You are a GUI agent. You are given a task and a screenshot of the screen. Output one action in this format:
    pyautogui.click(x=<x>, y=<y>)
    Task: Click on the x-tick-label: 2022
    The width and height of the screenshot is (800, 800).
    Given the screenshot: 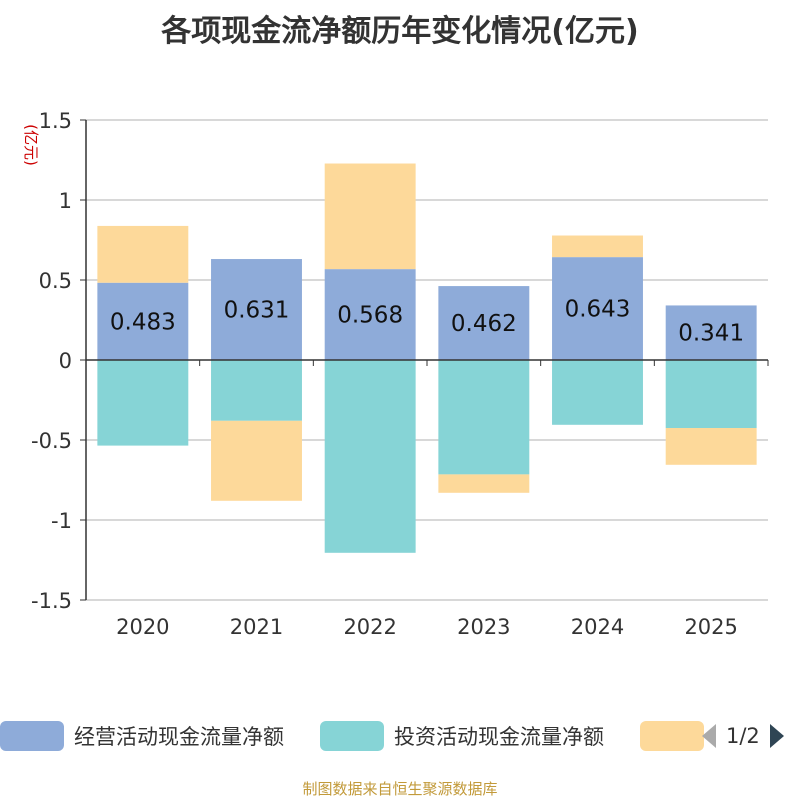 What is the action you would take?
    pyautogui.click(x=369, y=627)
    